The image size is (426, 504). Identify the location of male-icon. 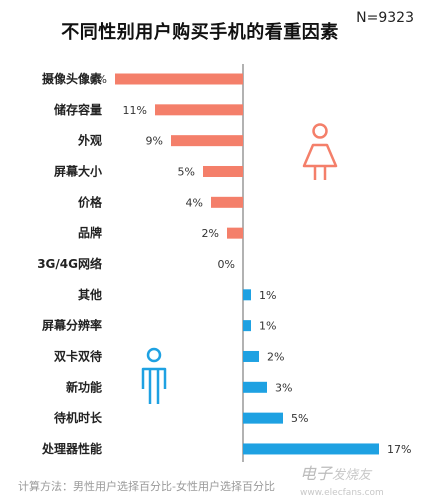
(154, 378).